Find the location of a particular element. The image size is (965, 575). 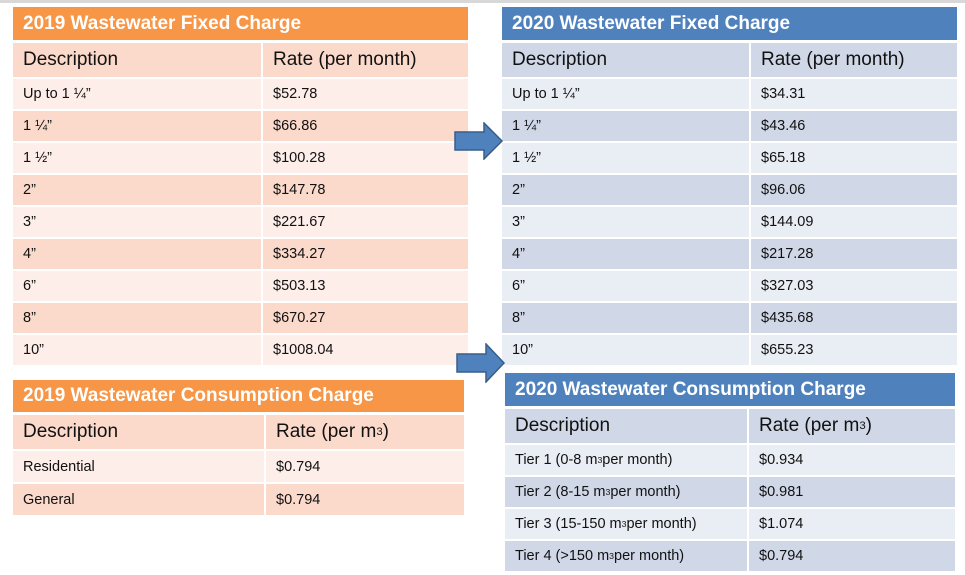

table-row: 1 ¼” $66.86 is located at coordinates (240, 126).